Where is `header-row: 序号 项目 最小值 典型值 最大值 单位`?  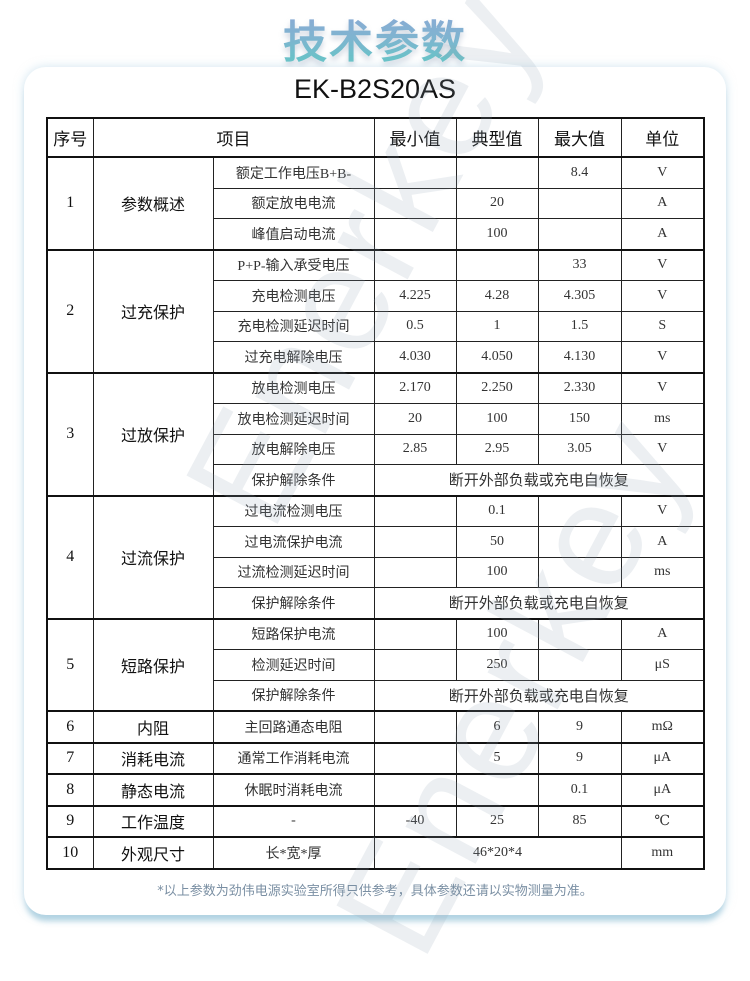
header-row: 序号 项目 最小值 典型值 最大值 单位 is located at coordinates (375, 137).